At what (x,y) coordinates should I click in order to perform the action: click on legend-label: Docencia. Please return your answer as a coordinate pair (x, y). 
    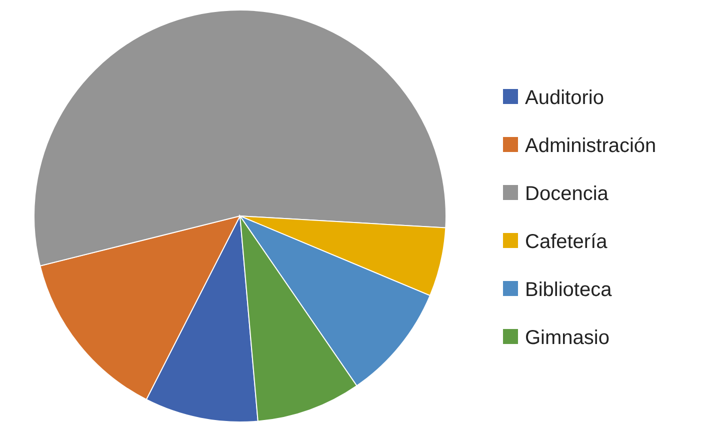
    Looking at the image, I should click on (567, 194).